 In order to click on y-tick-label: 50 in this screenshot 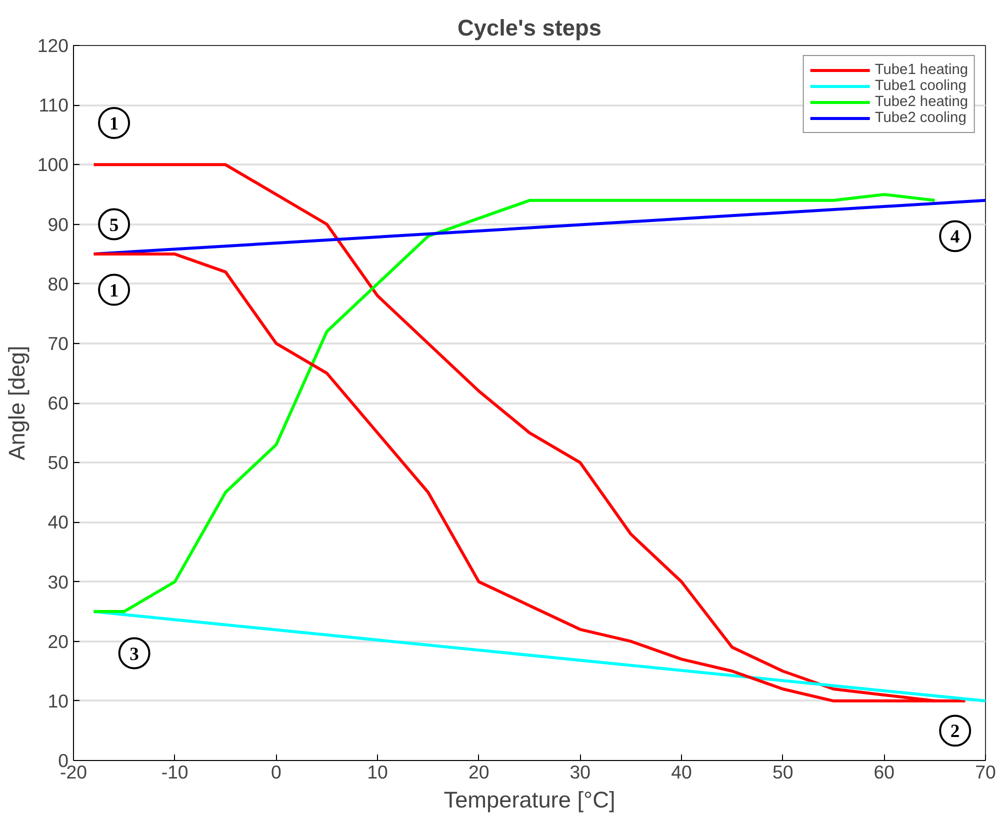, I will do `click(58, 463)`.